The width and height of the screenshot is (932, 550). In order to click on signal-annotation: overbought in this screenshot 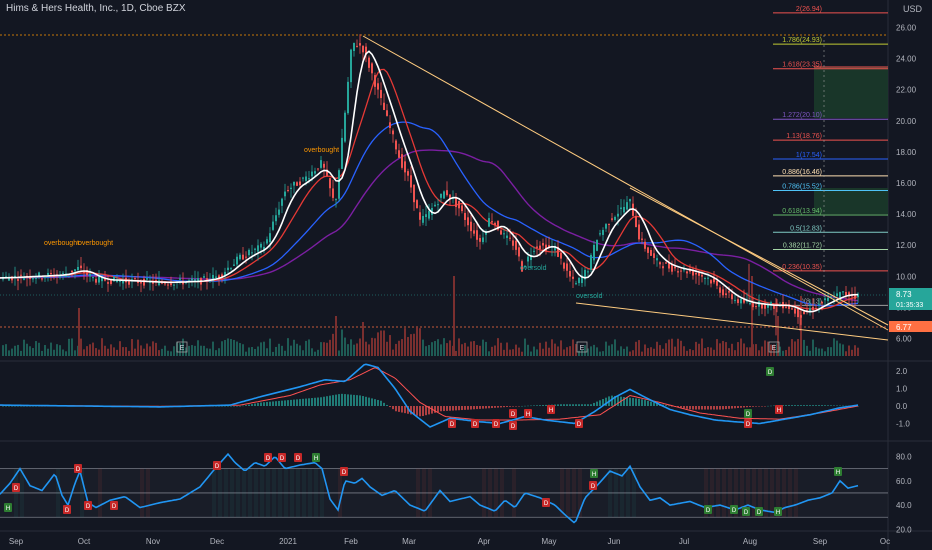, I will do `click(321, 150)`.